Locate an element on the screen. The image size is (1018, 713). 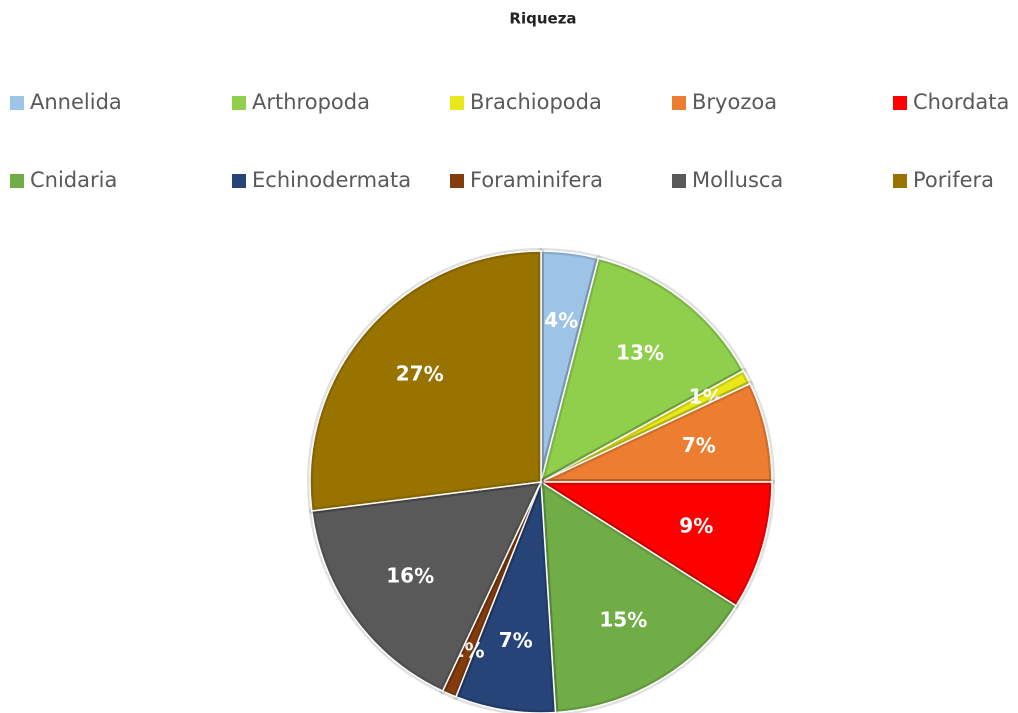
chart-title: Riqueza is located at coordinates (542, 19).